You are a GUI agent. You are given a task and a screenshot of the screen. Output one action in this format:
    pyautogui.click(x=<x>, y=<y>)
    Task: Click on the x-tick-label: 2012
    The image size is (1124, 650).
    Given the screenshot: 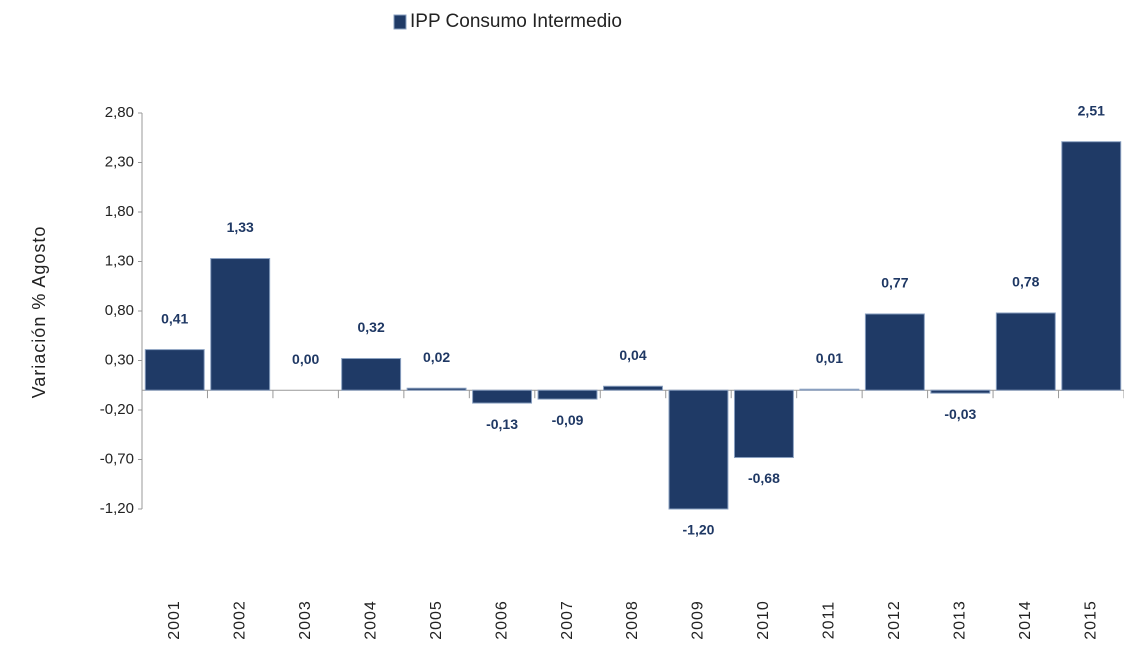 What is the action you would take?
    pyautogui.click(x=894, y=620)
    